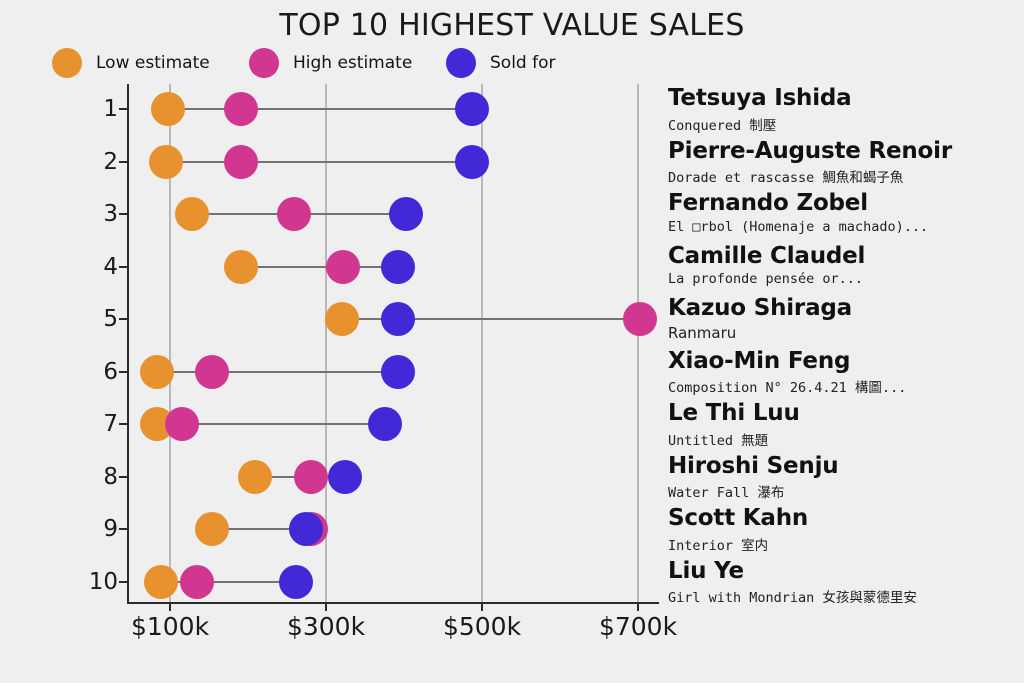 This screenshot has height=683, width=1024. I want to click on y-tick-label-4: 4, so click(110, 266).